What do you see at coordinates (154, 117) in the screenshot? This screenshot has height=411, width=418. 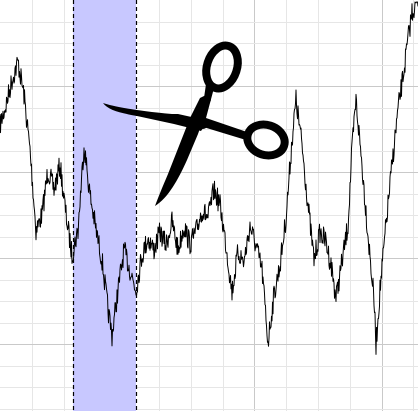 I see `scissors-blade-lower` at bounding box center [154, 117].